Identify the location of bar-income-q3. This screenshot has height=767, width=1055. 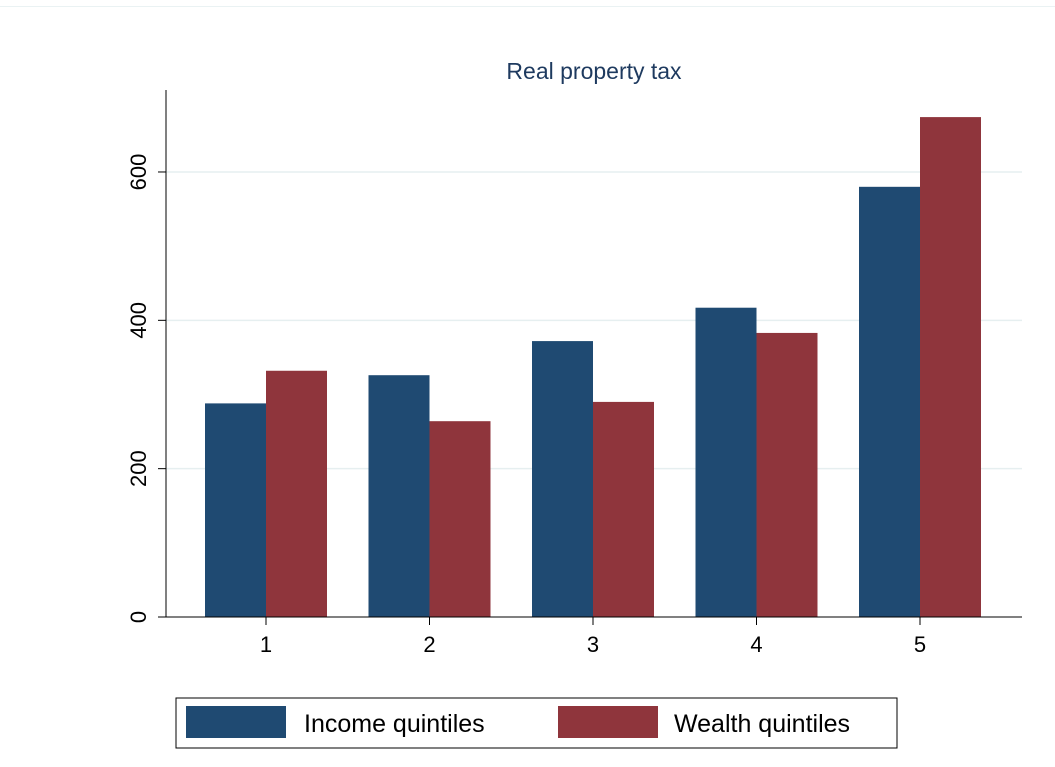
(562, 479).